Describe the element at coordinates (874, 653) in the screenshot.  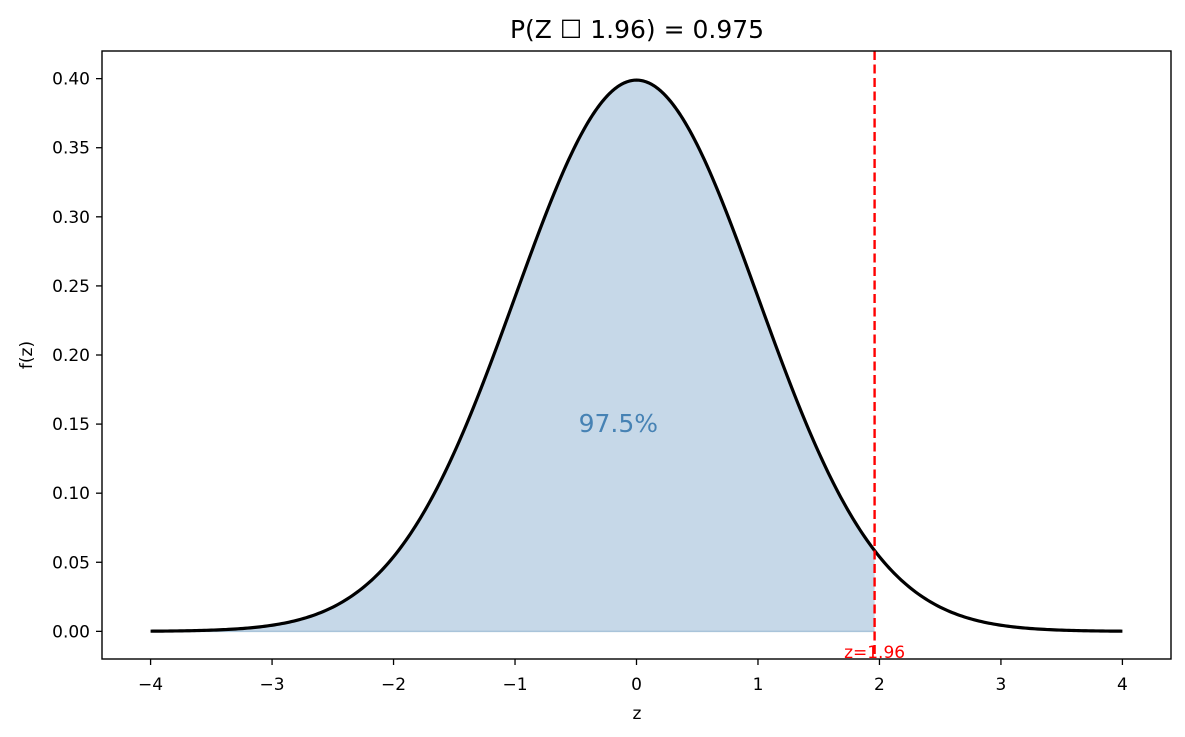
I see `threshold-label: z=1.96` at that location.